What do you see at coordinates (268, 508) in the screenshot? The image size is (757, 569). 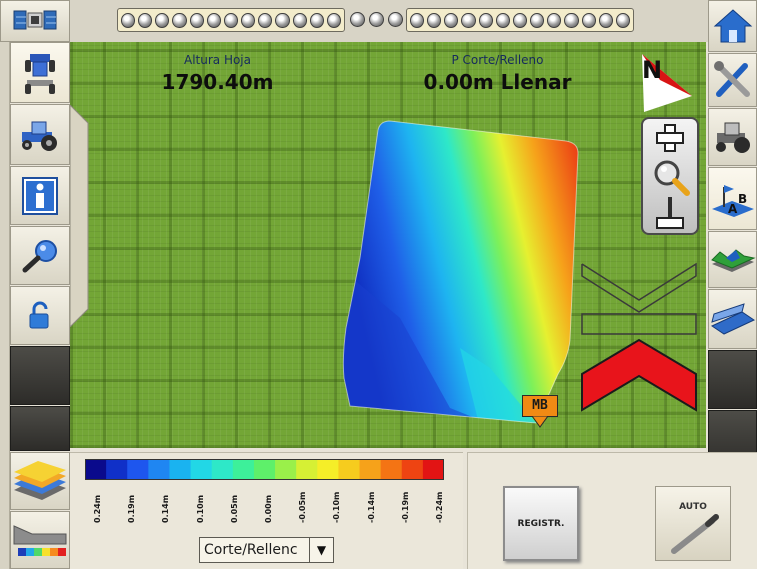 I see `legend-tick-label: 0.00m` at bounding box center [268, 508].